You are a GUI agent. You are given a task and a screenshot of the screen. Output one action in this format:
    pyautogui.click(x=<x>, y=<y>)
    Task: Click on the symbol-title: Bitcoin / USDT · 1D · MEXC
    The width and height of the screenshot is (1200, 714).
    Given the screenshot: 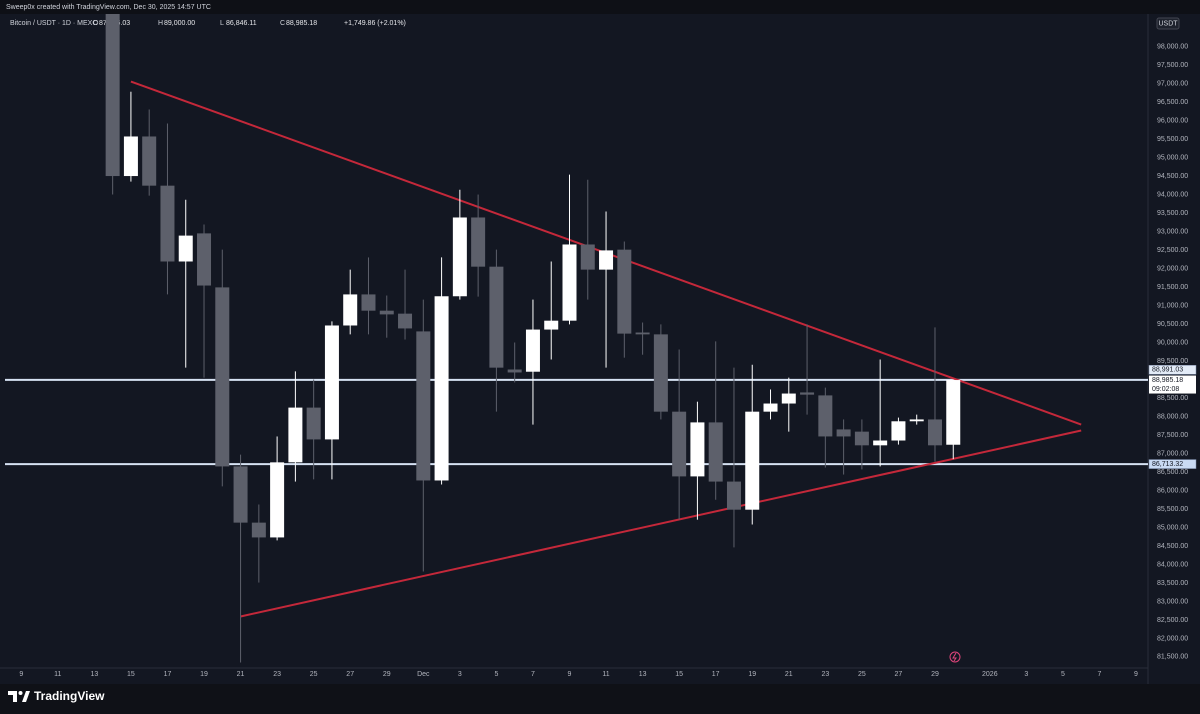 What is the action you would take?
    pyautogui.click(x=53, y=23)
    